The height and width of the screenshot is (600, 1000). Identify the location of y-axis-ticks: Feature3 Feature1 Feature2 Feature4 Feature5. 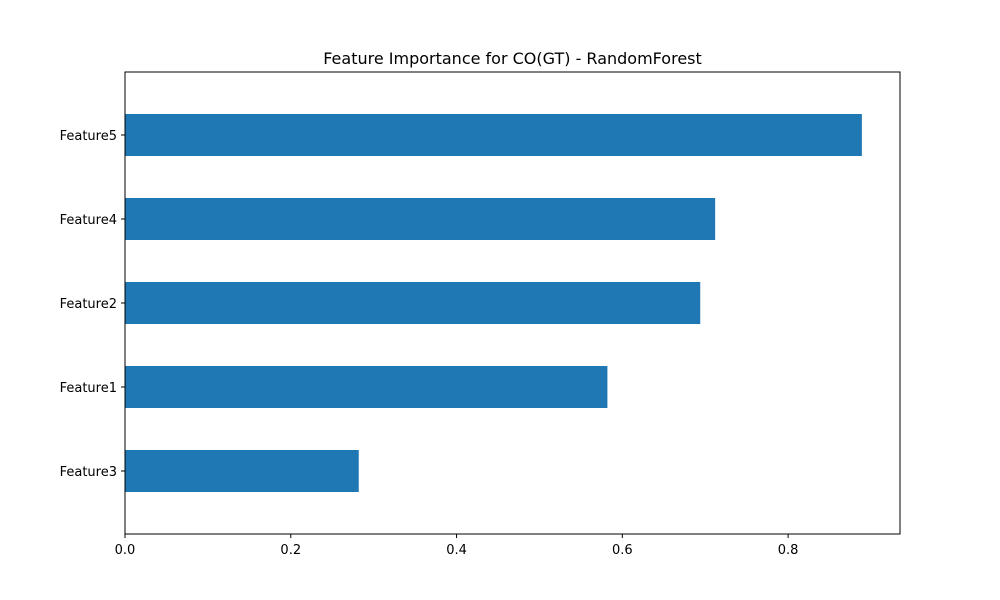
(92, 304).